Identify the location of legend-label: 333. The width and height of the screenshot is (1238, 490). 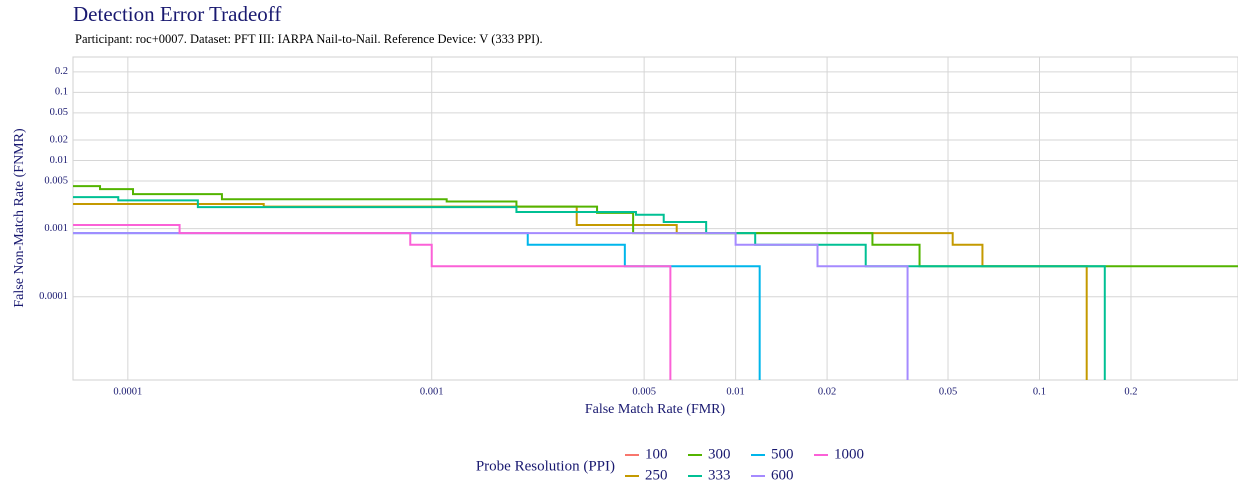
(719, 475).